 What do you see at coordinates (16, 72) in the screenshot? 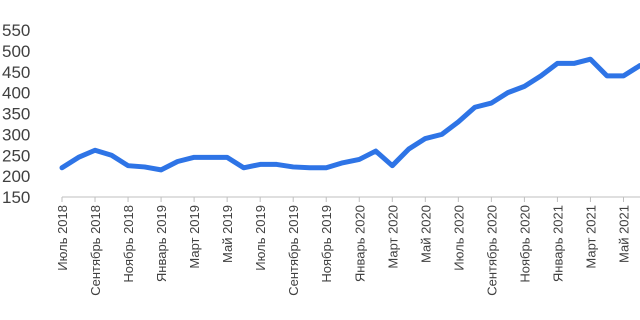
I see `y-tick-label: 450` at bounding box center [16, 72].